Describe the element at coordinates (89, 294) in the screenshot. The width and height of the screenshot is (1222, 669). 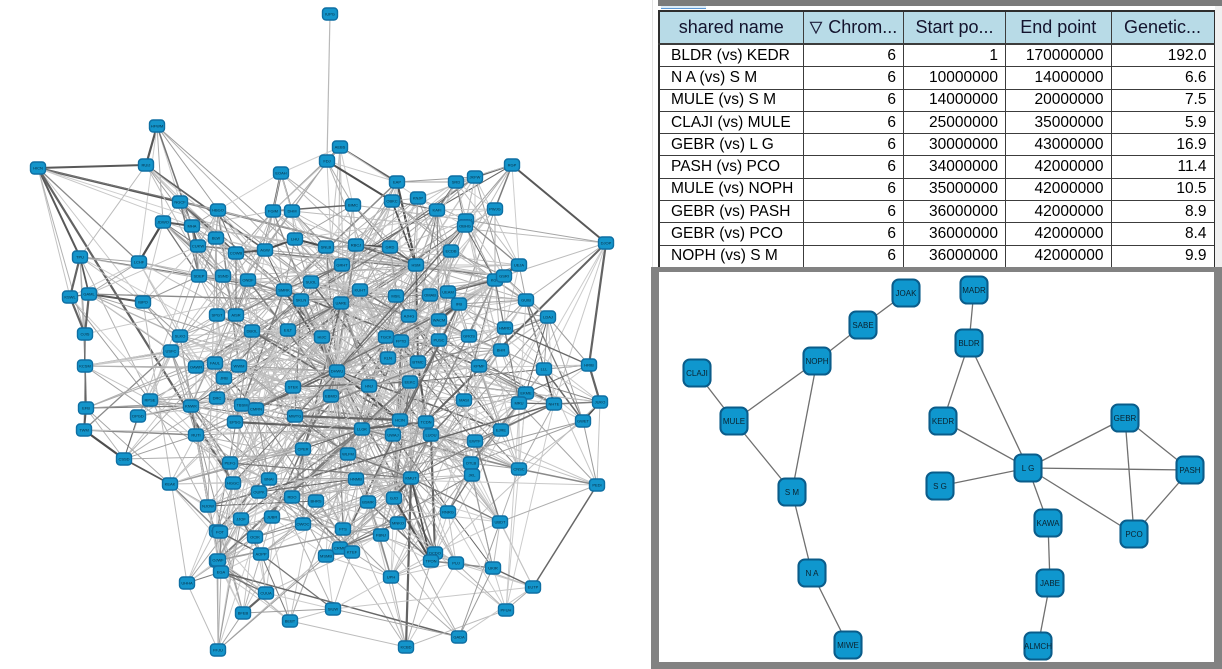
I see `svg-text: GAML` at that location.